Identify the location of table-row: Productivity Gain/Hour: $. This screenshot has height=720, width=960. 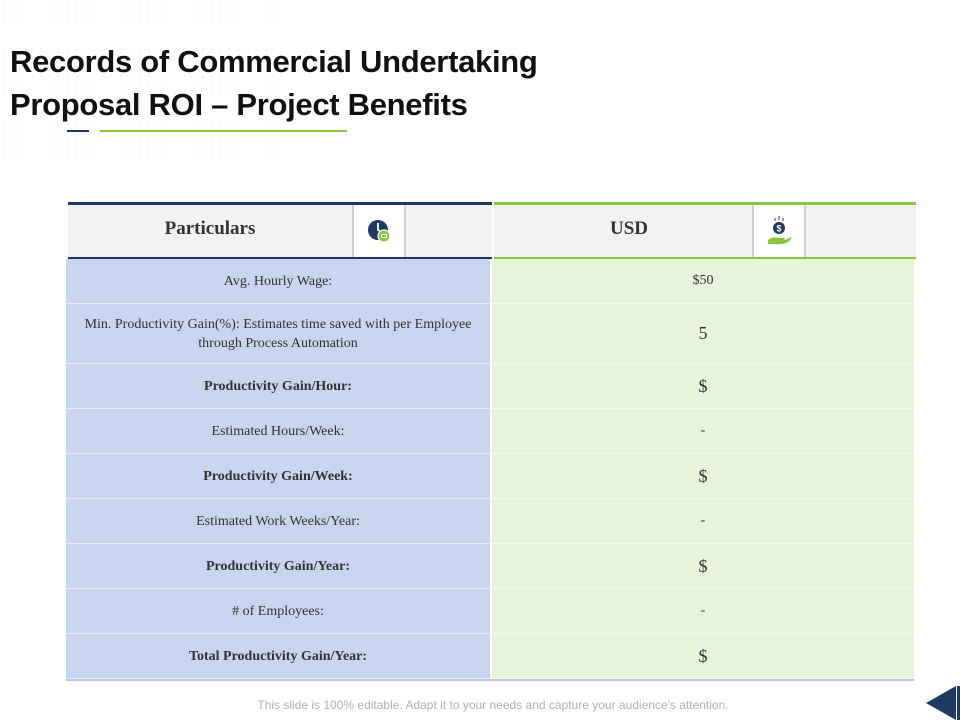
(491, 386).